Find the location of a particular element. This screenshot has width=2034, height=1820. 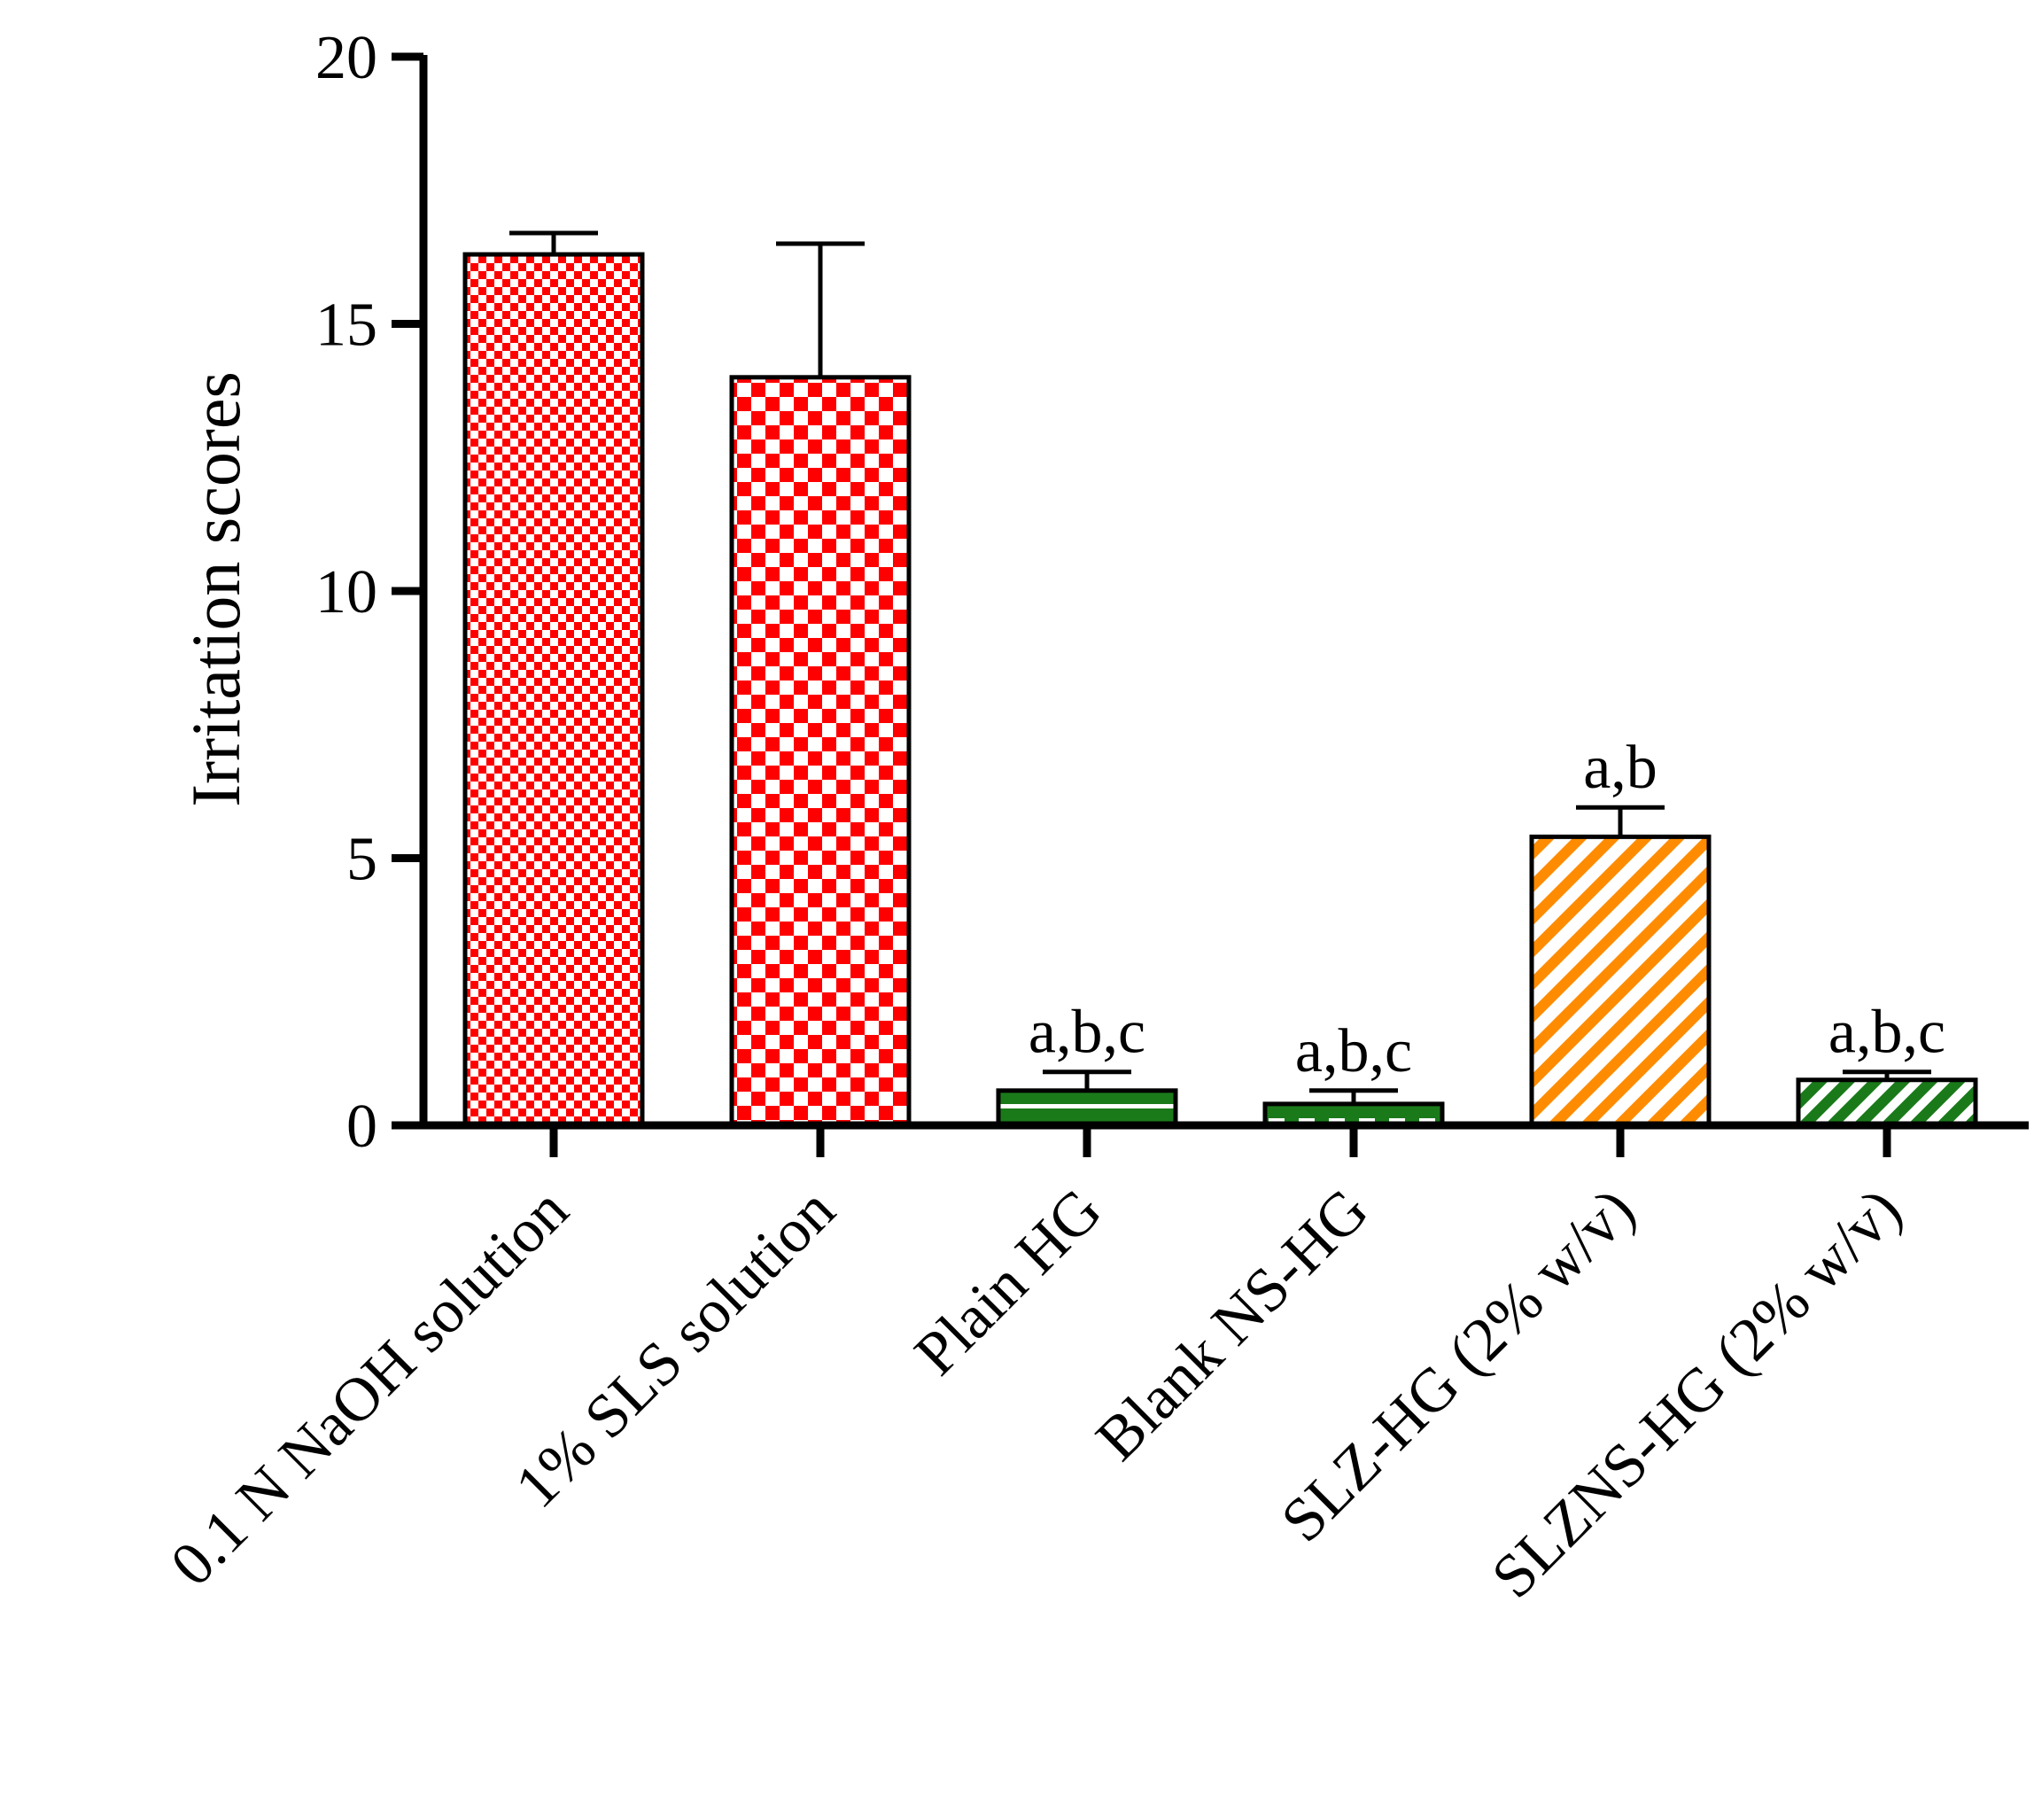

significance-label: a,b is located at coordinates (1620, 768).